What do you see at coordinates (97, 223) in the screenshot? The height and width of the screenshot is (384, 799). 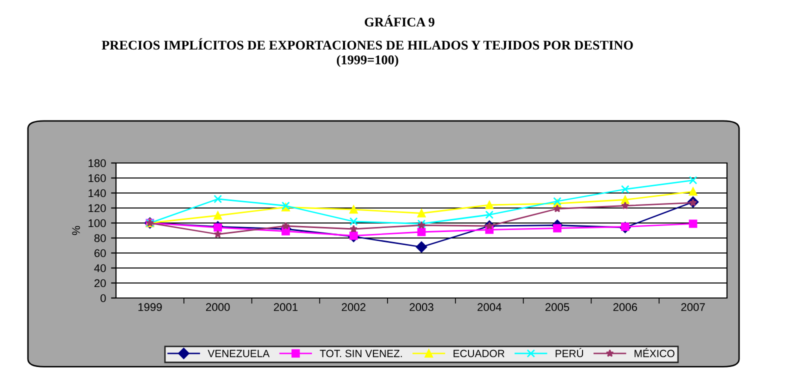 I see `y-tick-label: 100` at bounding box center [97, 223].